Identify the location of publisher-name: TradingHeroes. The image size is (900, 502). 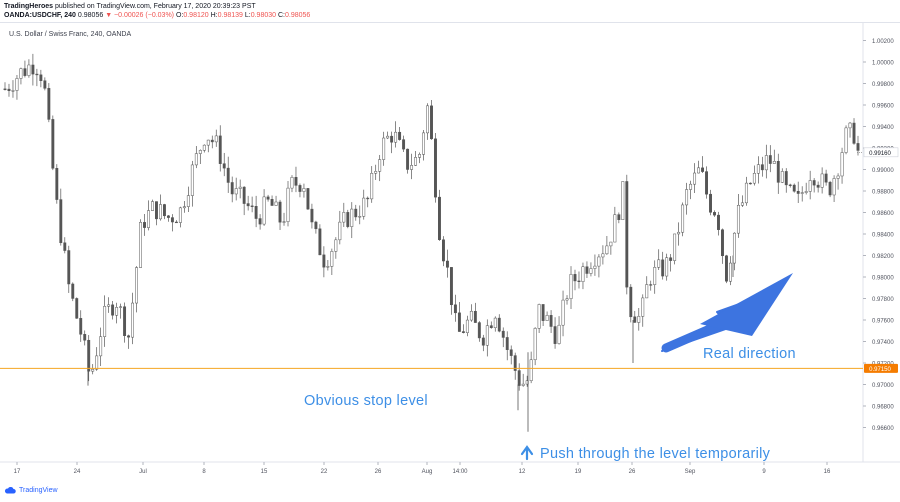
(29, 6).